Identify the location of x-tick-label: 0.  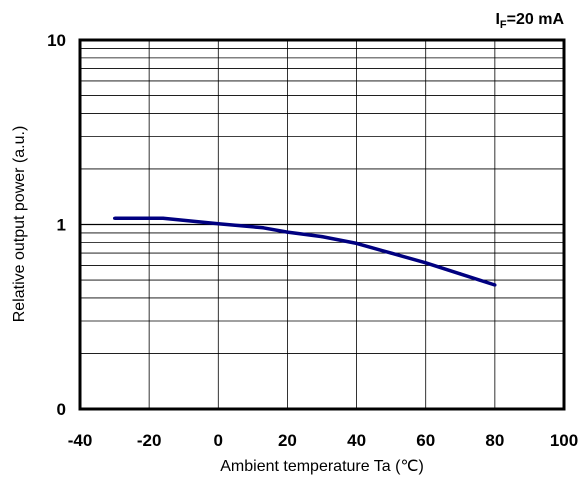
(218, 440).